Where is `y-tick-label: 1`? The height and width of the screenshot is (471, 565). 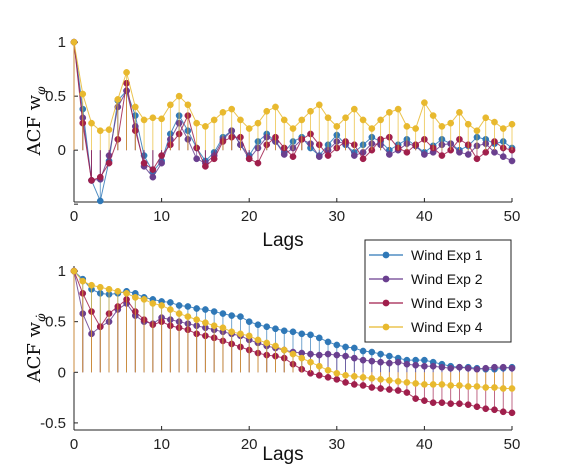
y-tick-label: 1 is located at coordinates (62, 42).